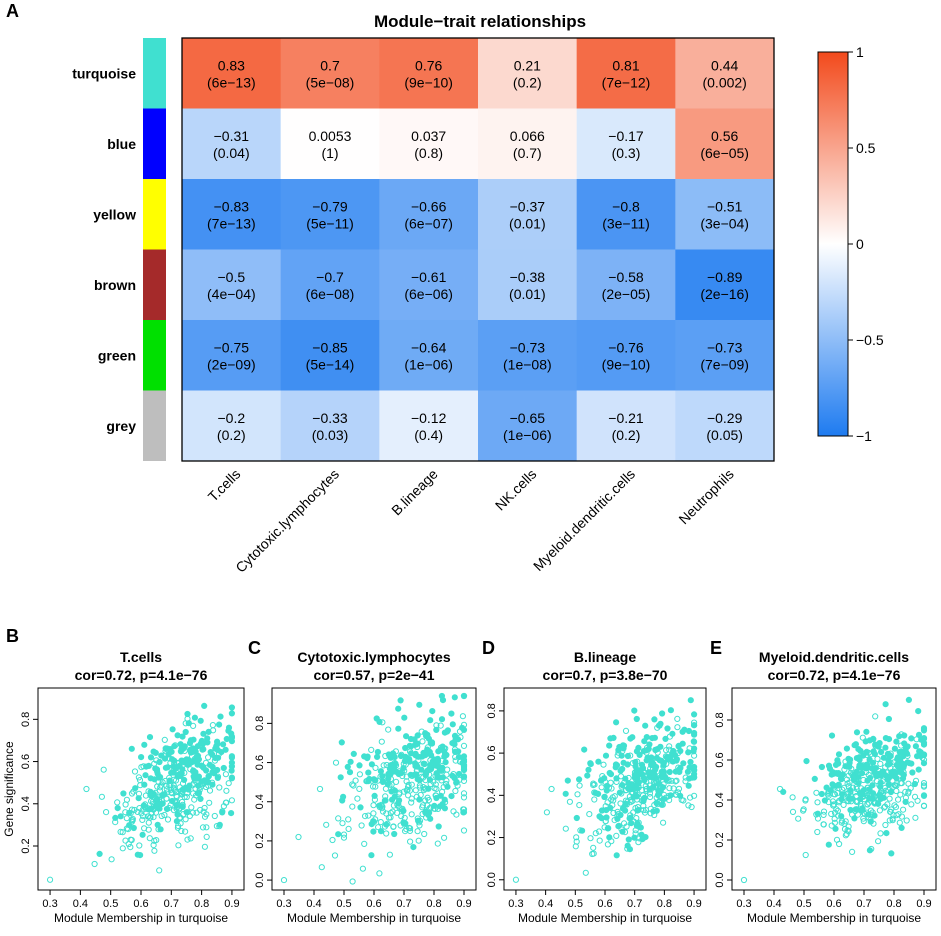  What do you see at coordinates (110, 904) in the screenshot?
I see `x-tick-label: 0.5` at bounding box center [110, 904].